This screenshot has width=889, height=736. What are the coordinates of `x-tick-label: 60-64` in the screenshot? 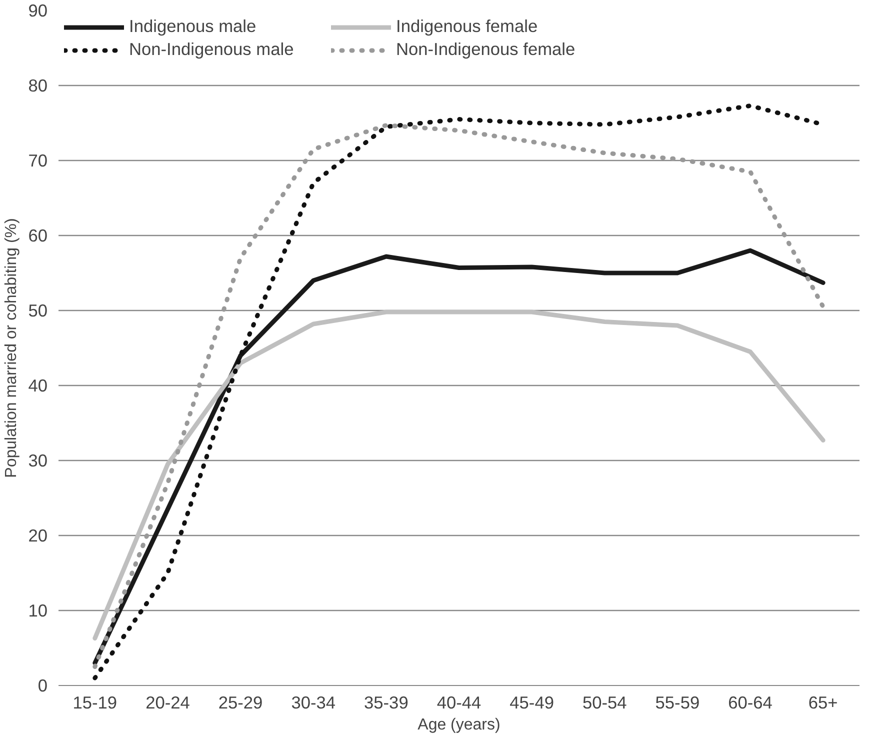 It's located at (750, 702).